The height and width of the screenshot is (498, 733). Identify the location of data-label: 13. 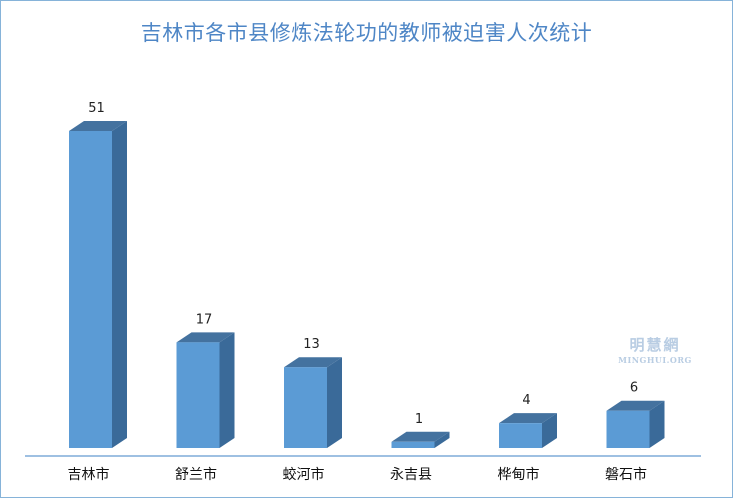
(311, 344).